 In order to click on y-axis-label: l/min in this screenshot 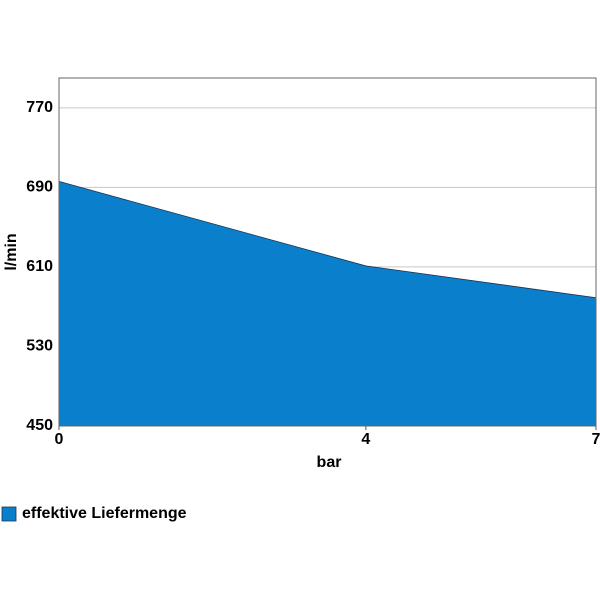, I will do `click(11, 251)`.